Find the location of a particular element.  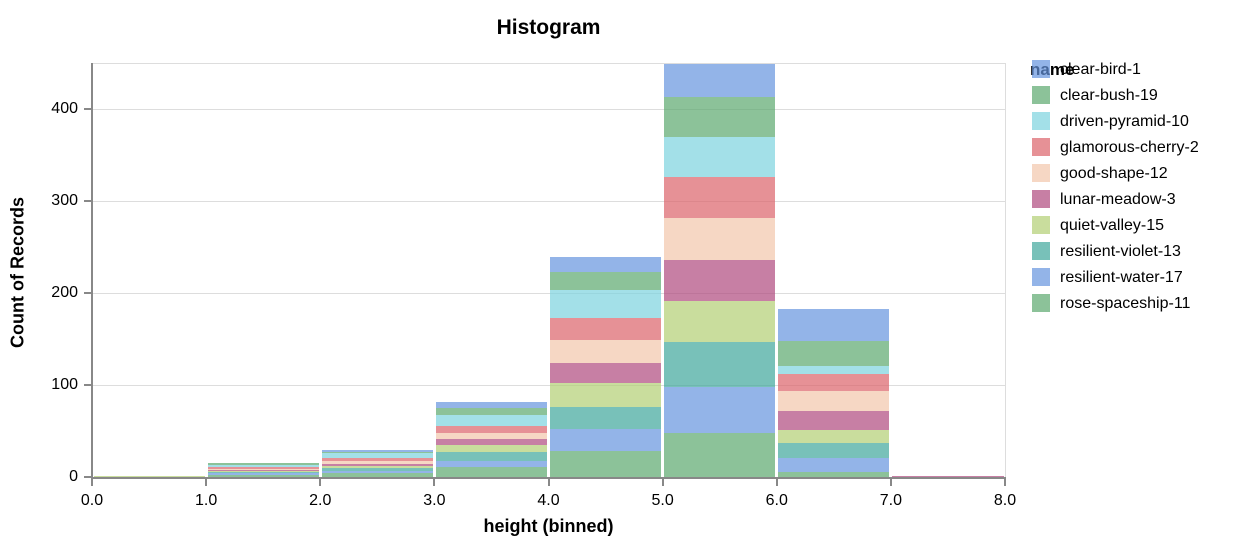

x-tick-label-0.0: 0.0 is located at coordinates (92, 500).